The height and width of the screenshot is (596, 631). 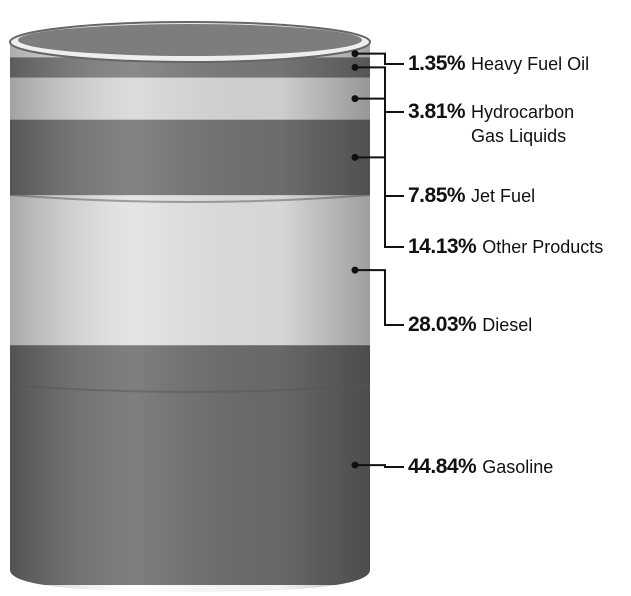 What do you see at coordinates (437, 111) in the screenshot?
I see `value-label: 3.81%` at bounding box center [437, 111].